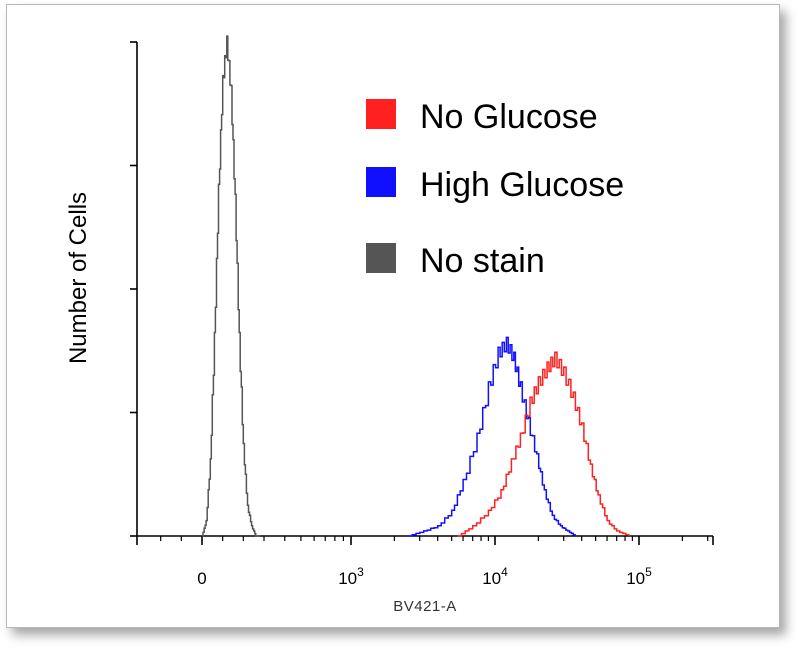 This screenshot has width=798, height=652. I want to click on x-tick-labels: 0 10³ 10⁴ 10⁵, so click(424, 576).